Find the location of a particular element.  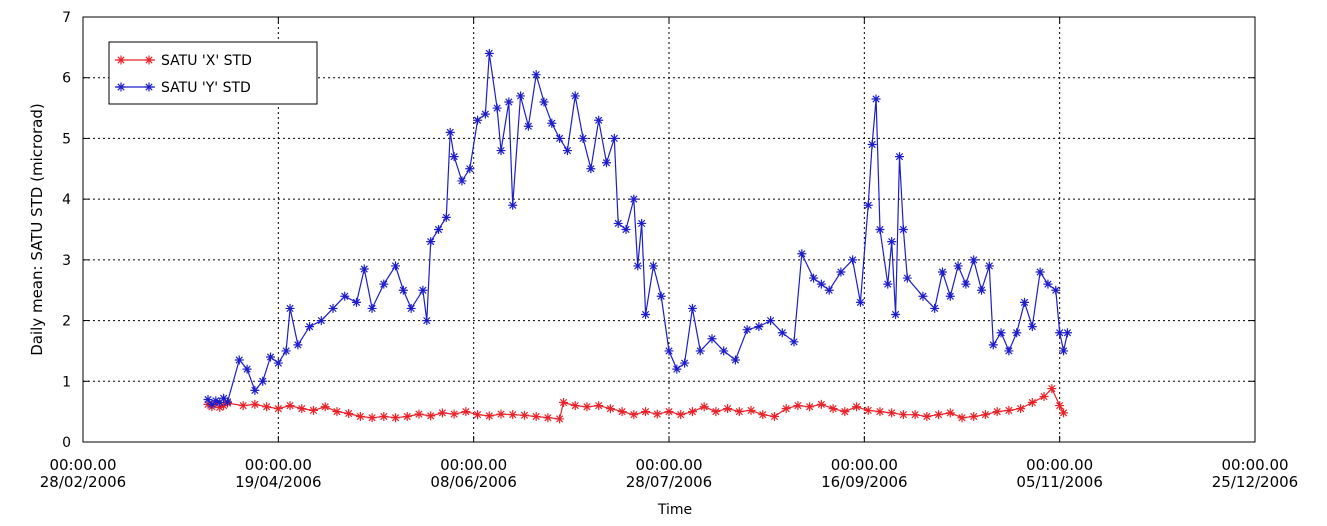

y-tick-label: 5 is located at coordinates (66, 139).